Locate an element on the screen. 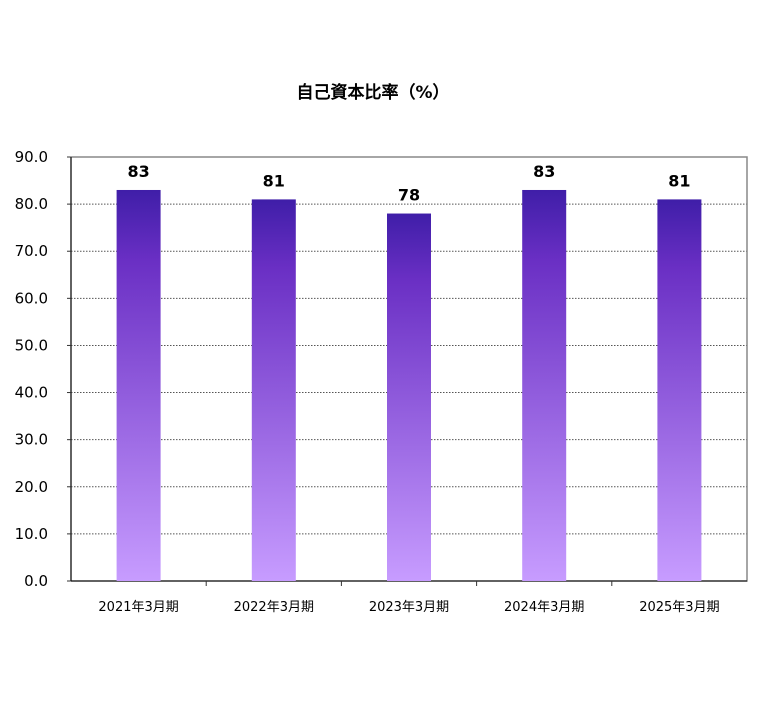  y-tick-label: 0.0 is located at coordinates (36, 581).